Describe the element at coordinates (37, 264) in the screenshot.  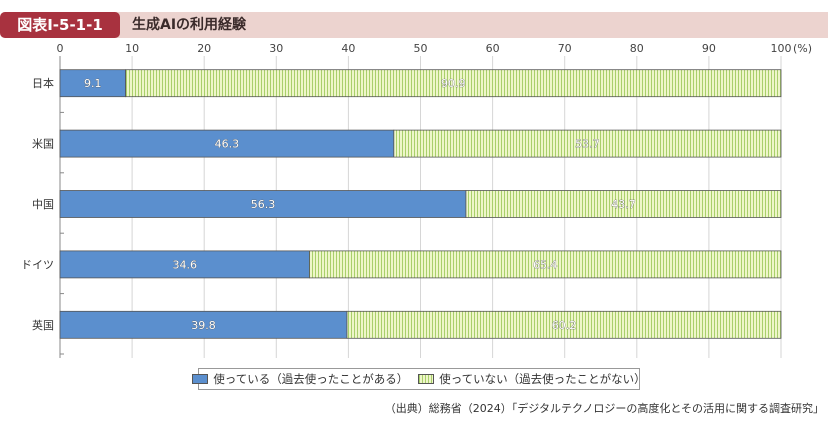
I see `category-label: ドイツ` at that location.